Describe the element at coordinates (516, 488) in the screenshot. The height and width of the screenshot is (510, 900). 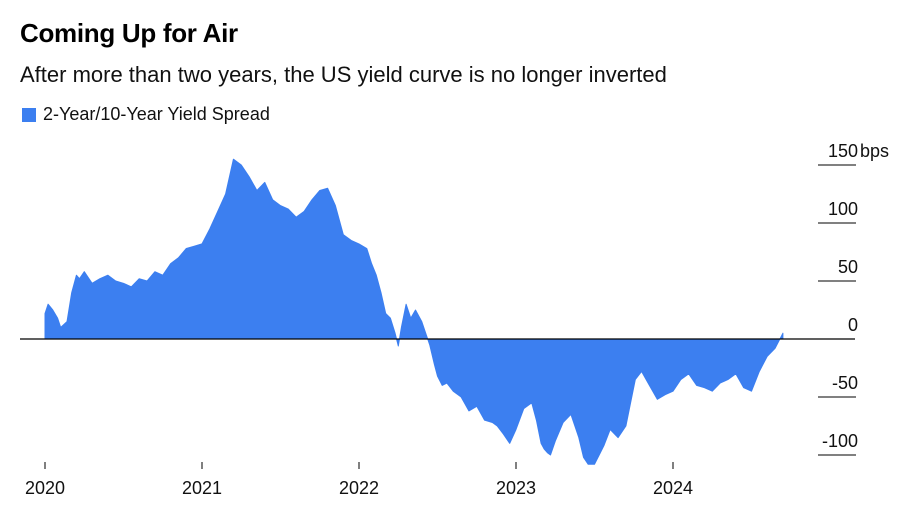
I see `x-tick-label: 2023` at that location.